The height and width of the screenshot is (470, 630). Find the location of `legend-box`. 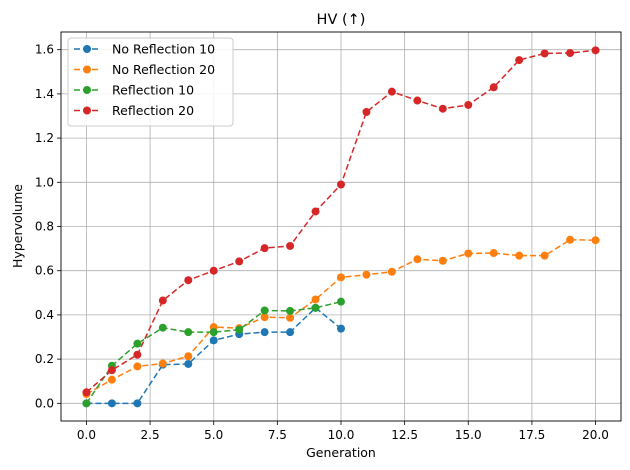

legend-box is located at coordinates (150, 82).